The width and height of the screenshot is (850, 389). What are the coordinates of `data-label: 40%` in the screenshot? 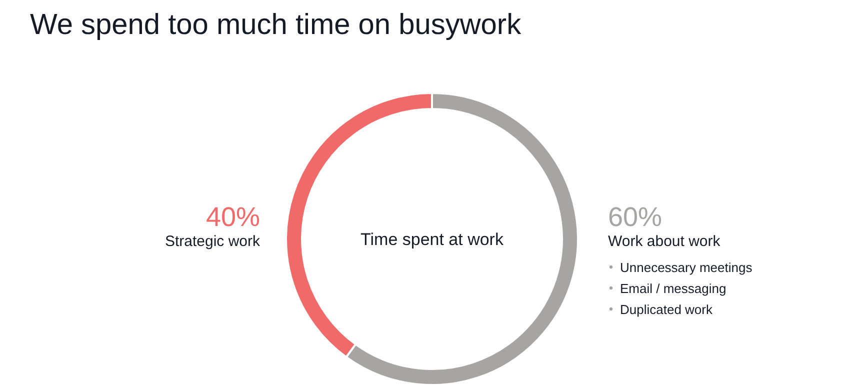 It's located at (233, 217).